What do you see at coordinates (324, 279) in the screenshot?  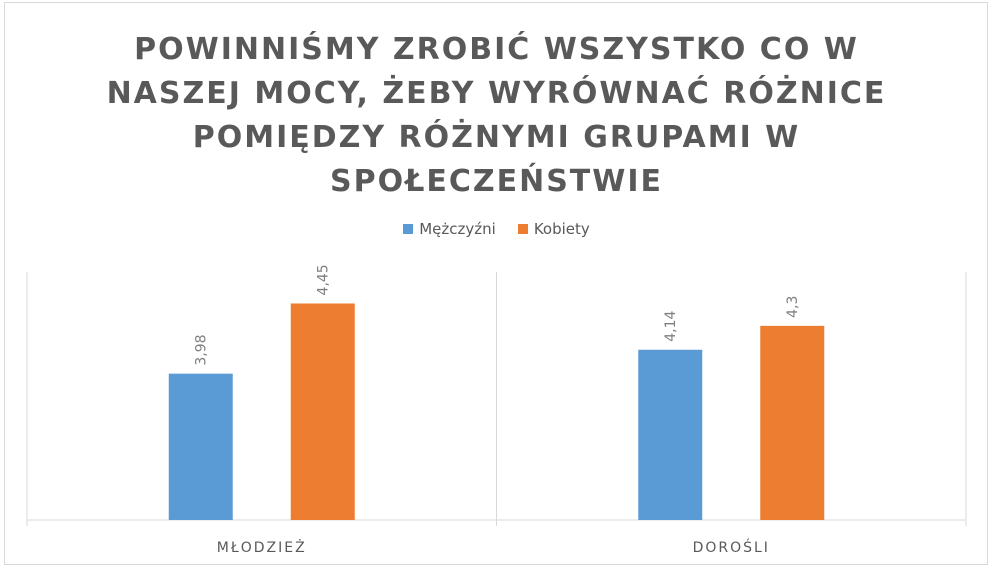 I see `data-label: 4,45` at bounding box center [324, 279].